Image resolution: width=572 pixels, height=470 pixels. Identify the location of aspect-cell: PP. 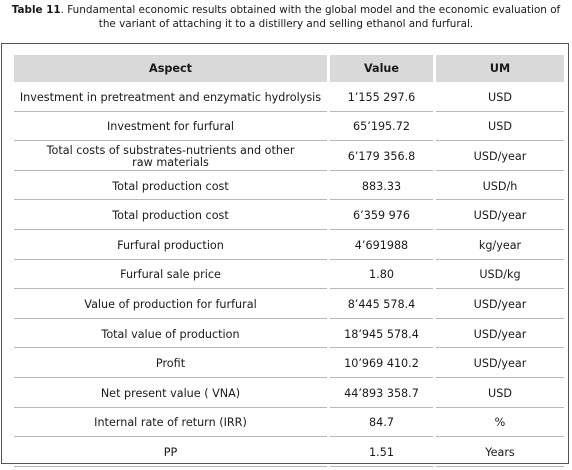
(170, 453).